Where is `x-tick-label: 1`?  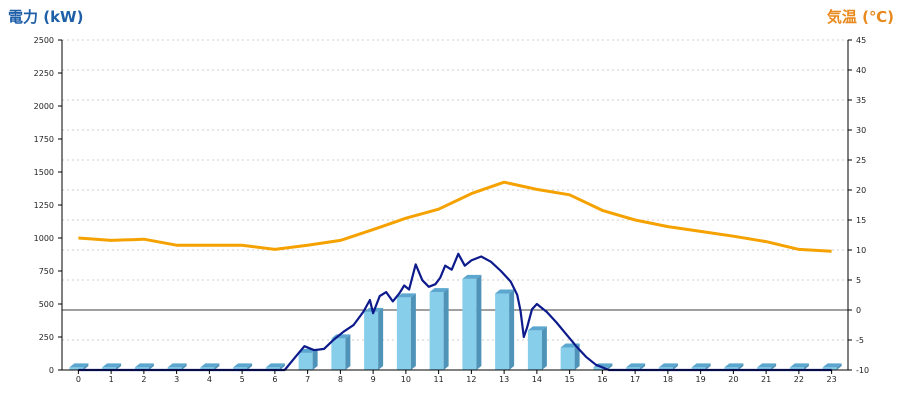
x-tick-label: 1 is located at coordinates (111, 379).